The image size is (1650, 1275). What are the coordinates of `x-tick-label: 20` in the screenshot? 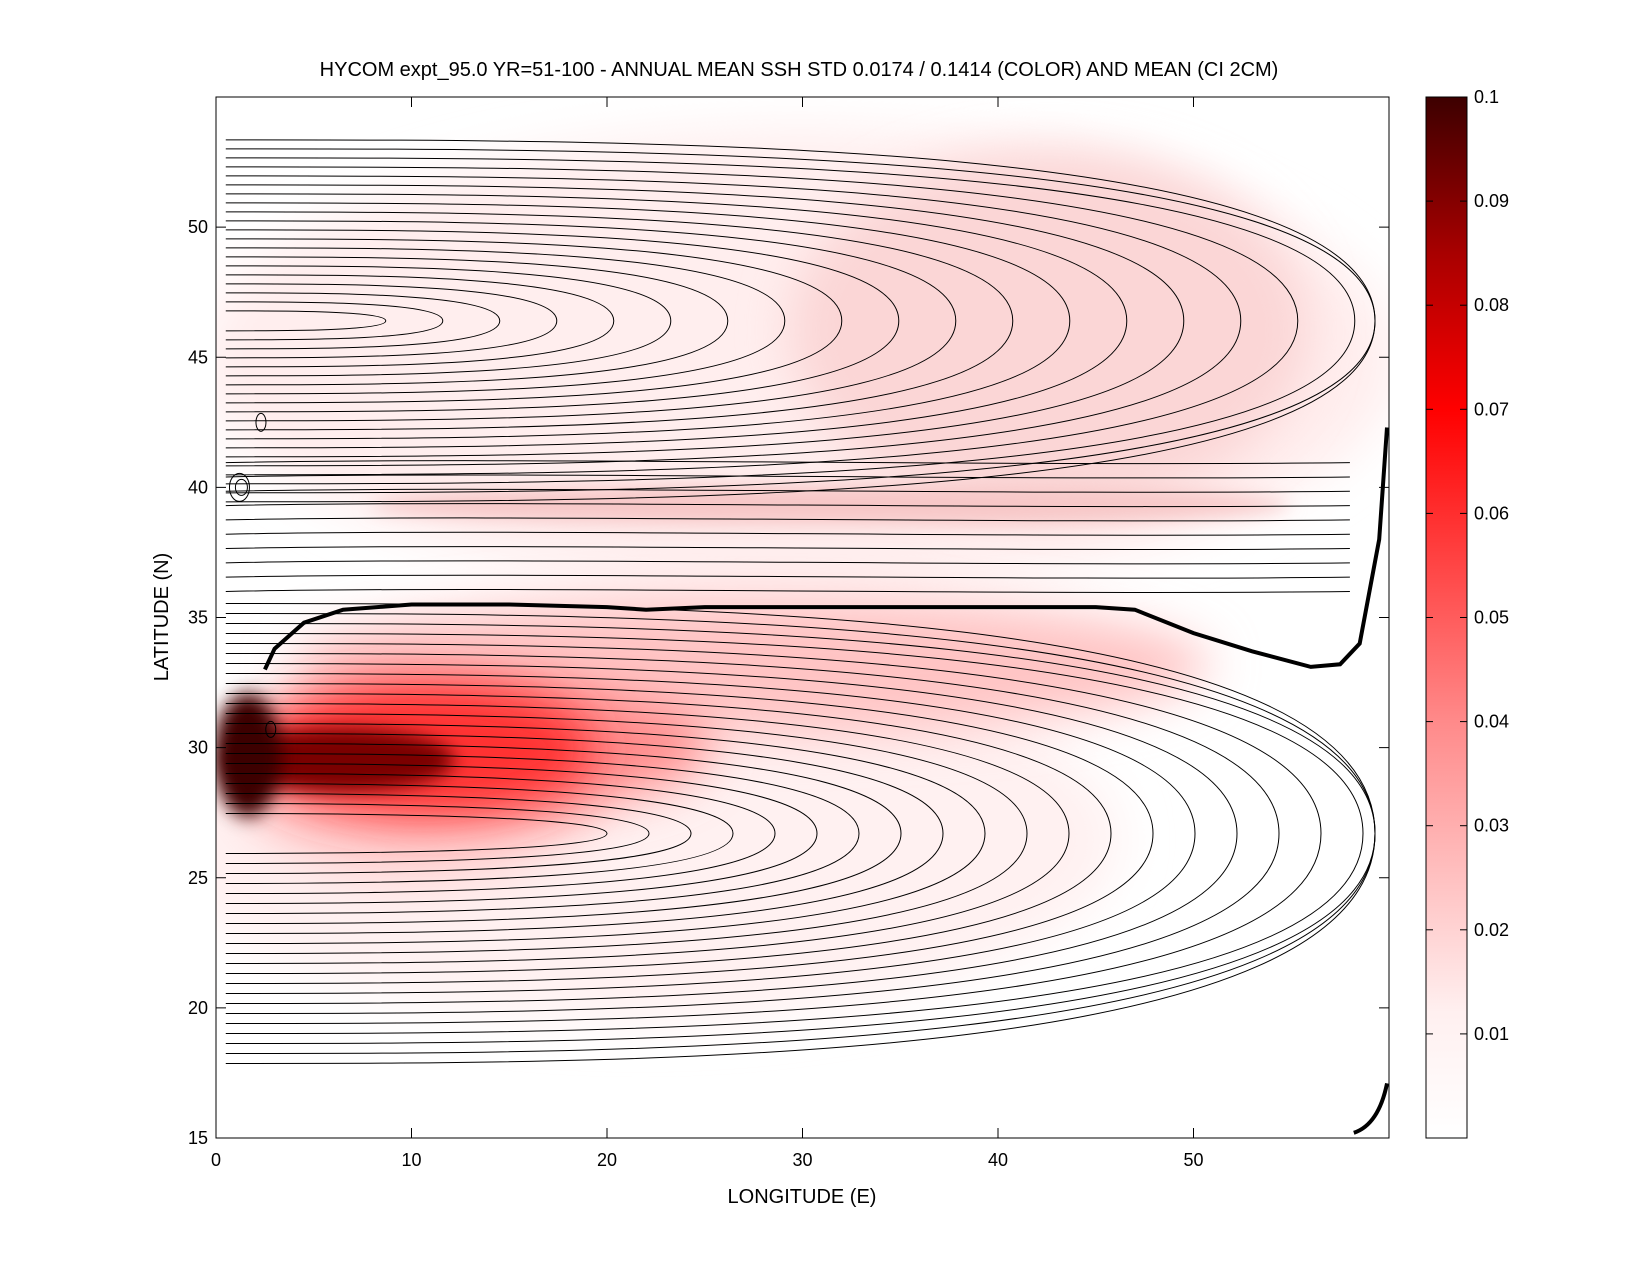 It's located at (607, 1160).